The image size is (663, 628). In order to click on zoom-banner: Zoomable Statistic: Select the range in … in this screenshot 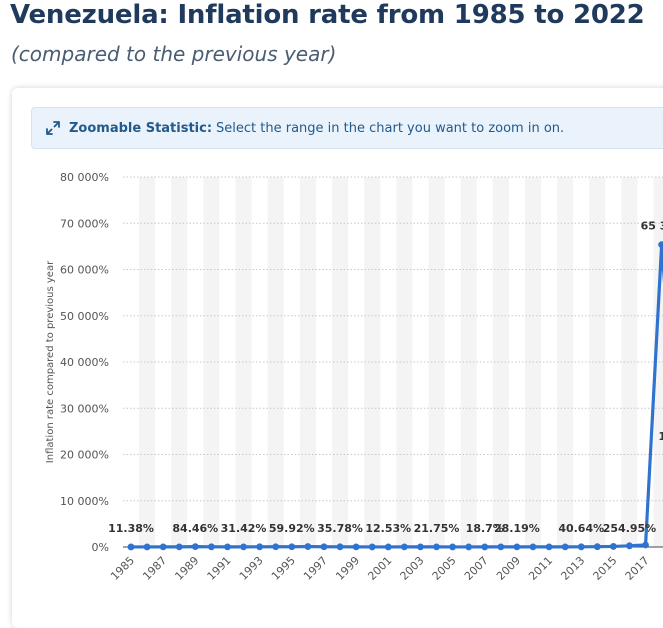, I will do `click(347, 128)`.